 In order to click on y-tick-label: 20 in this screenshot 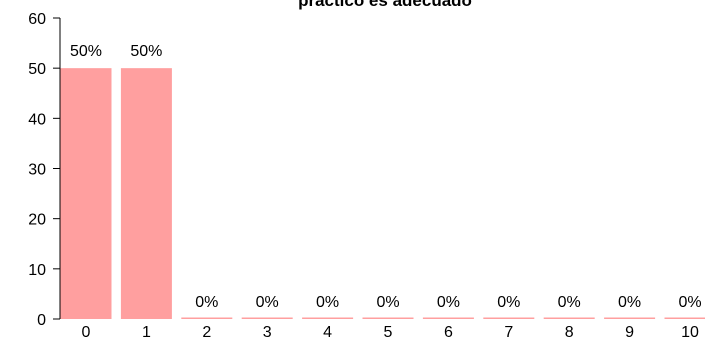, I will do `click(37, 220)`.